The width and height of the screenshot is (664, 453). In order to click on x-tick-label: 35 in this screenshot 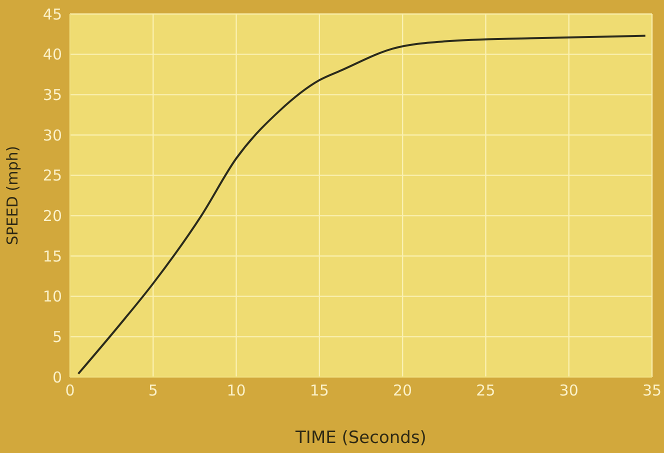, I will do `click(652, 391)`.